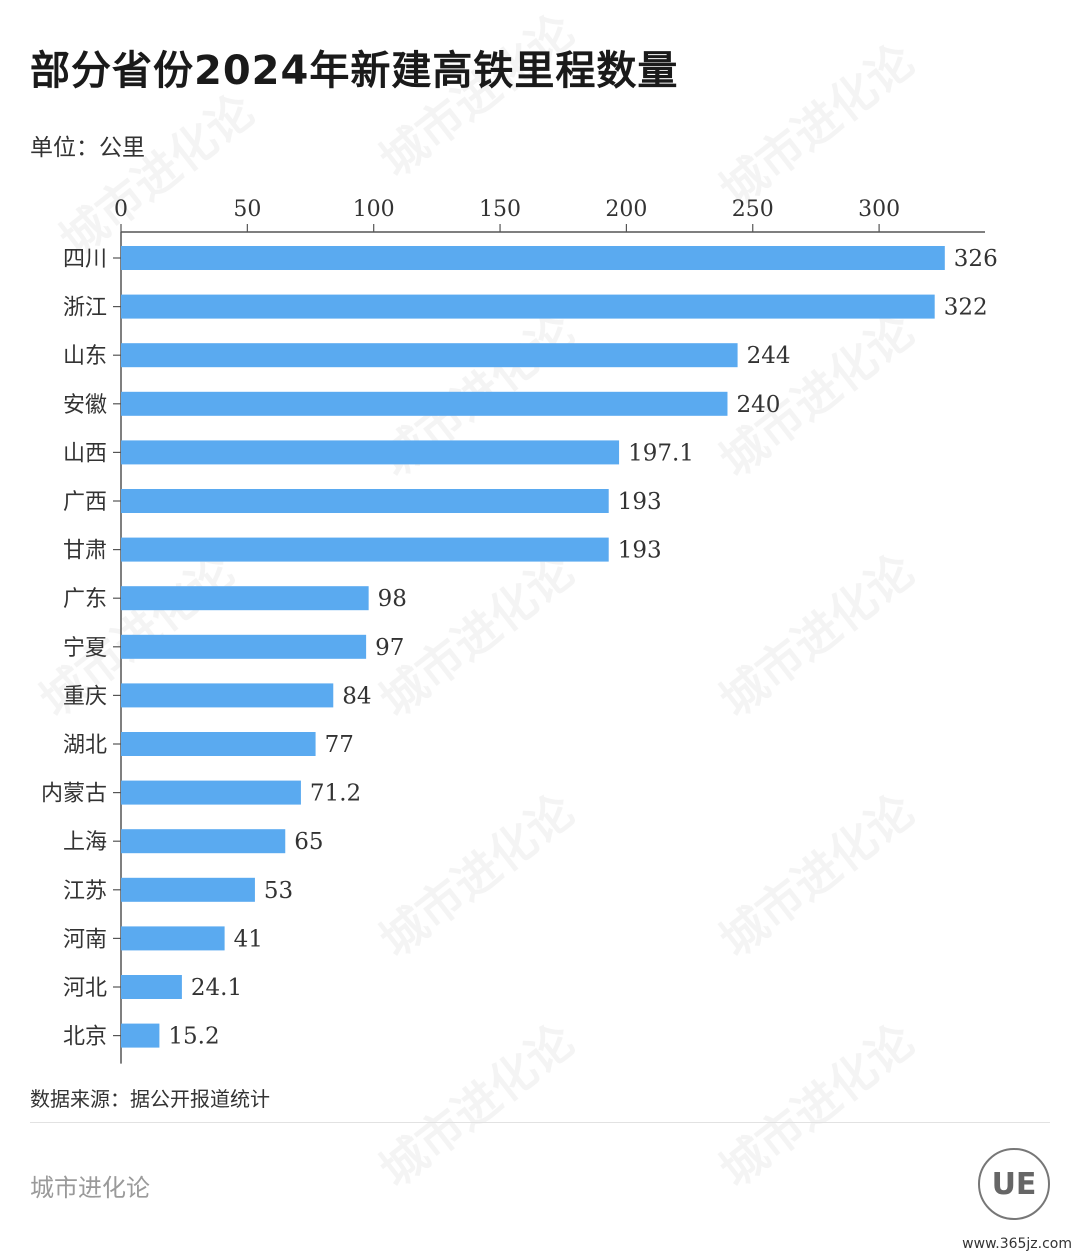  What do you see at coordinates (354, 71) in the screenshot?
I see `chart-title: 部分省份2024年新建高铁里程数量` at bounding box center [354, 71].